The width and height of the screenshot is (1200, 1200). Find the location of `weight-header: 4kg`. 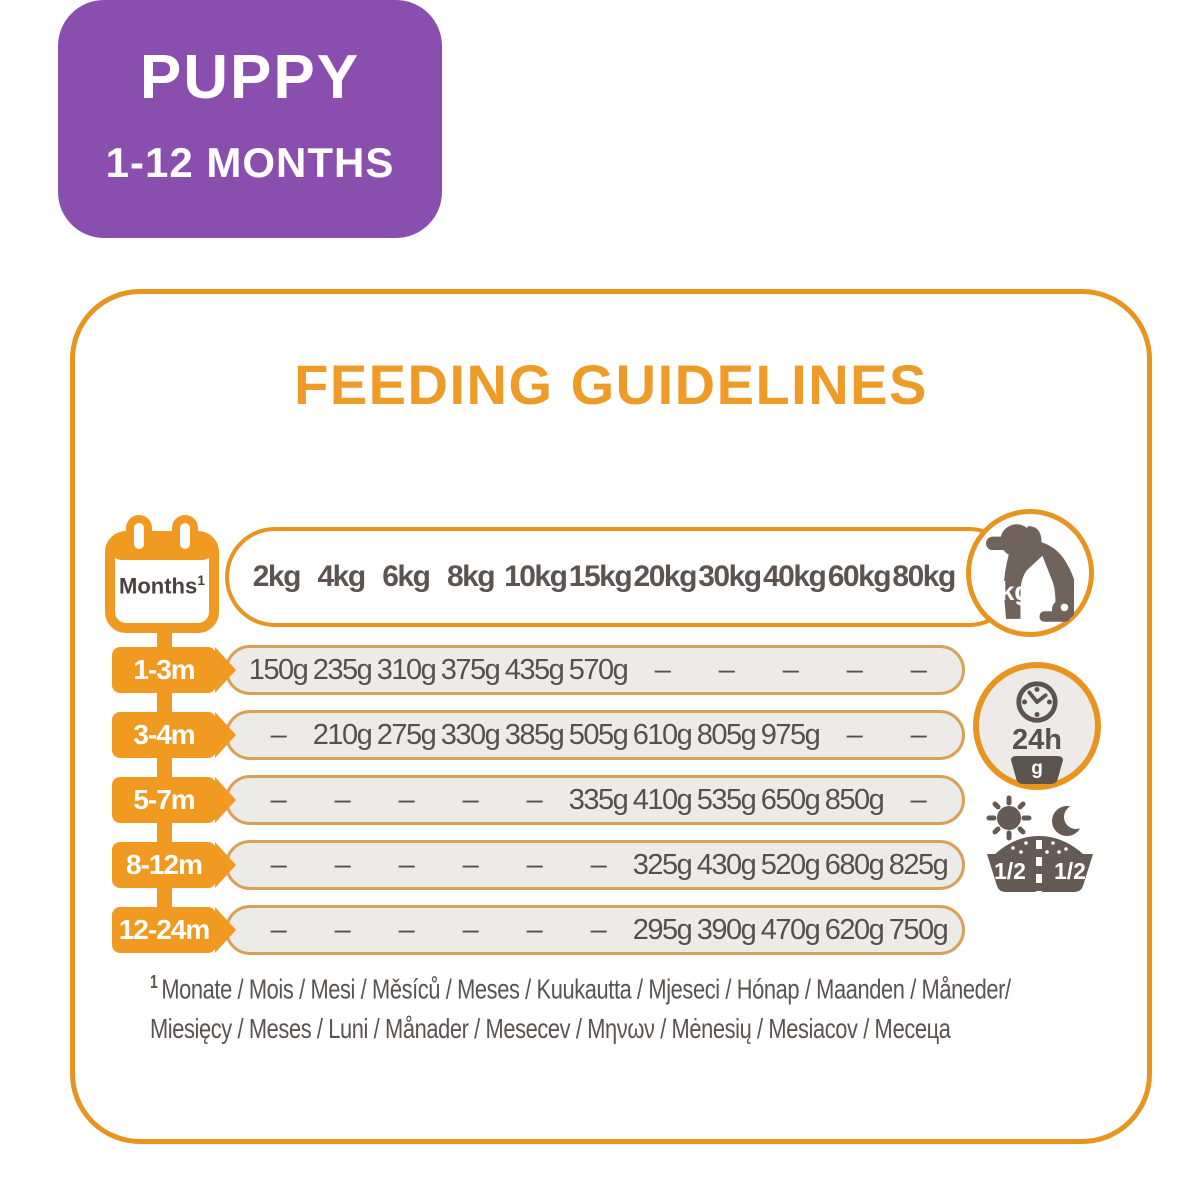

weight-header: 4kg is located at coordinates (341, 576).